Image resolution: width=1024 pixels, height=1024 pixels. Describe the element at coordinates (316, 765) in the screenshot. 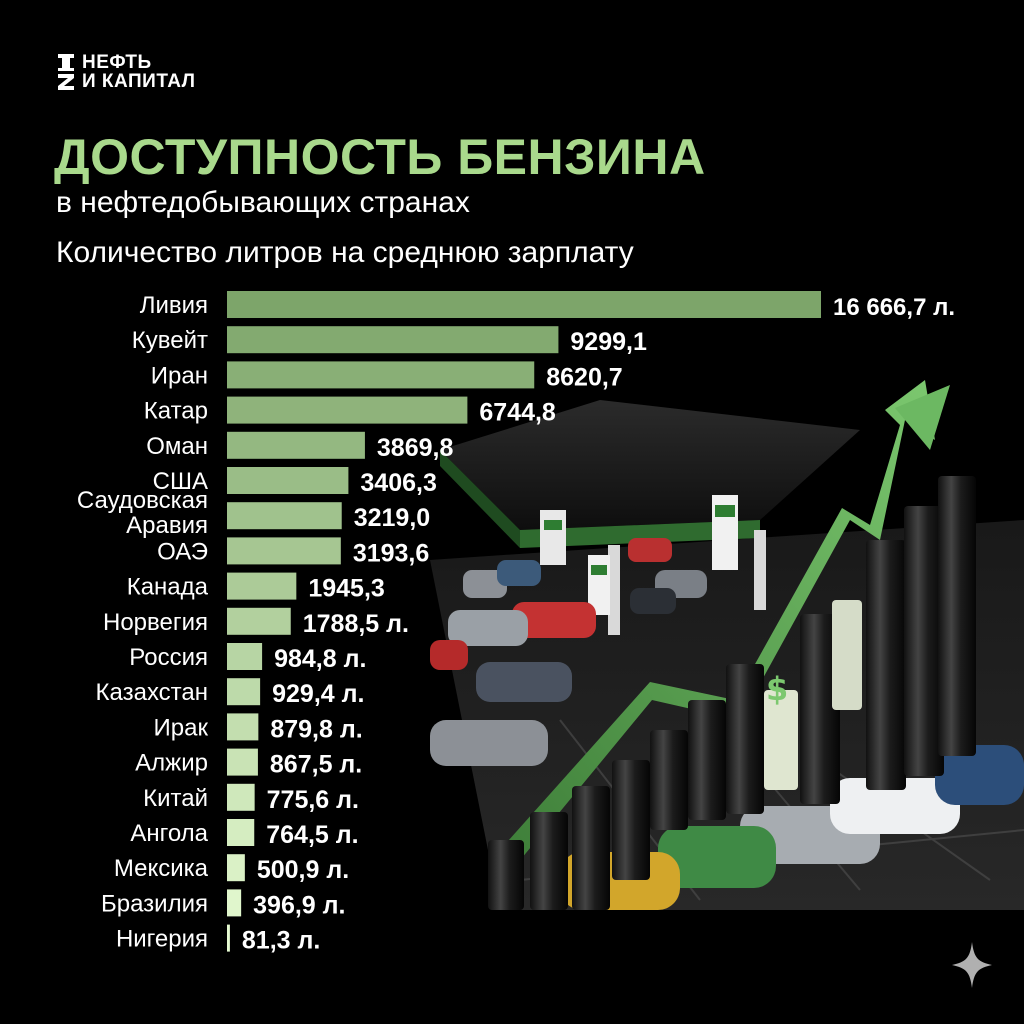

I see `value-label-13: 867,5 л.` at that location.